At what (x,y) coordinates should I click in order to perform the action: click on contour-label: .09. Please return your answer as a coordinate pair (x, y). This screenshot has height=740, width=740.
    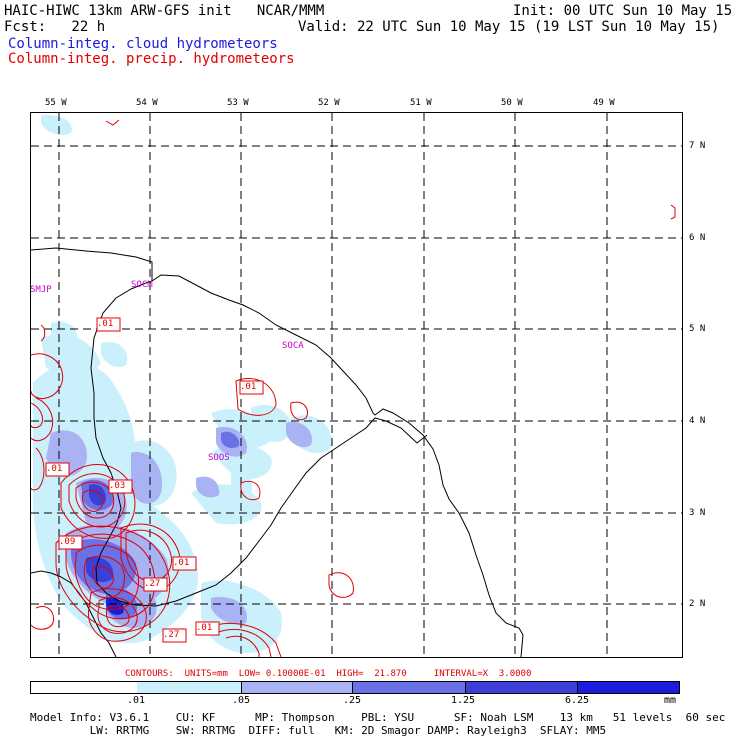
    Looking at the image, I should click on (67, 542).